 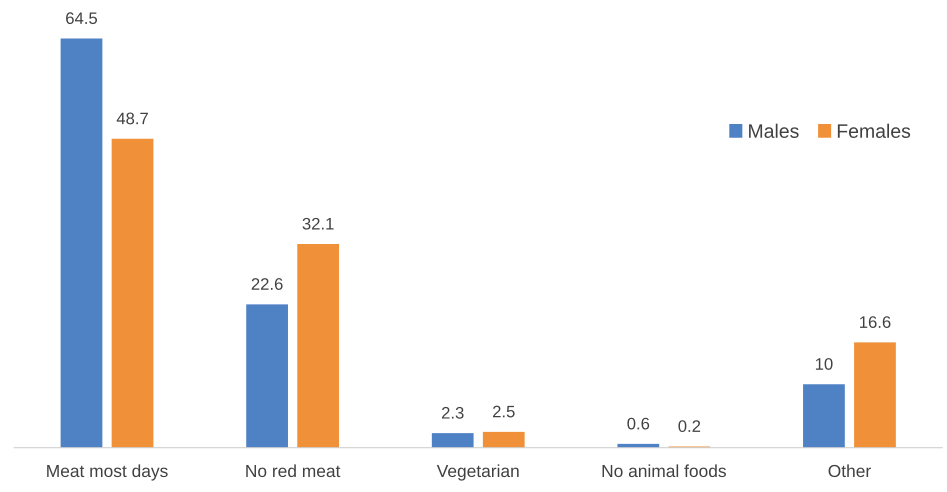 I want to click on data-label: 48.7, so click(x=132, y=118).